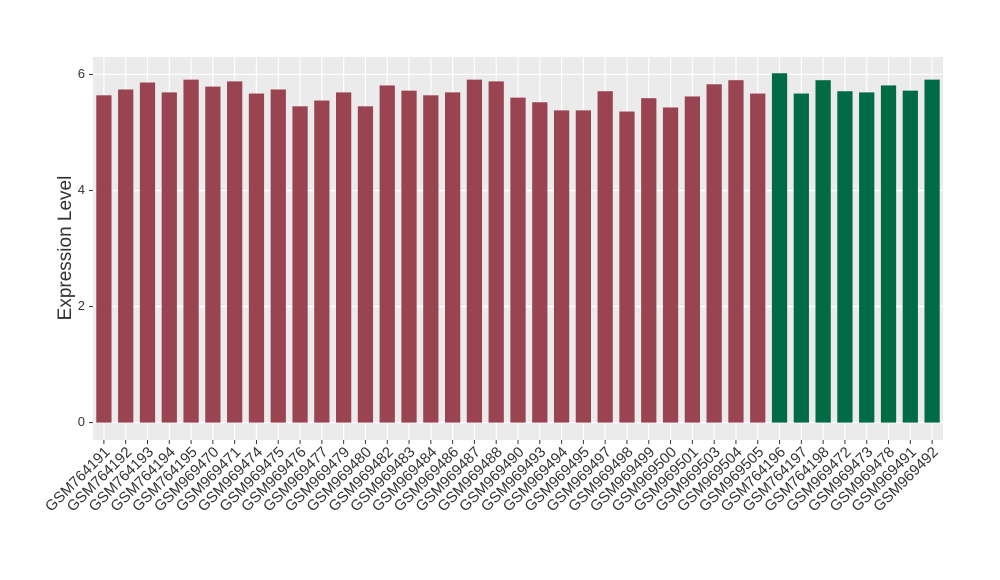 Image resolution: width=1000 pixels, height=580 pixels. What do you see at coordinates (81, 189) in the screenshot?
I see `y-tick-label: 4` at bounding box center [81, 189].